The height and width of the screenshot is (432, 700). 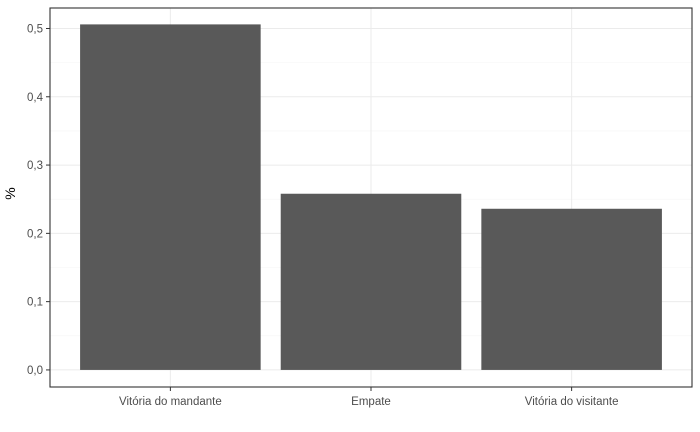 I want to click on x-tick-label: Empate, so click(x=371, y=402).